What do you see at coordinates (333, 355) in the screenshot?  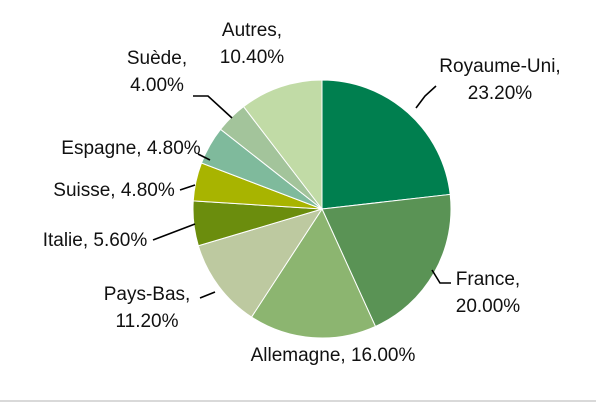 I see `slice-label-allemagne: Allemagne, 16.00%` at bounding box center [333, 355].